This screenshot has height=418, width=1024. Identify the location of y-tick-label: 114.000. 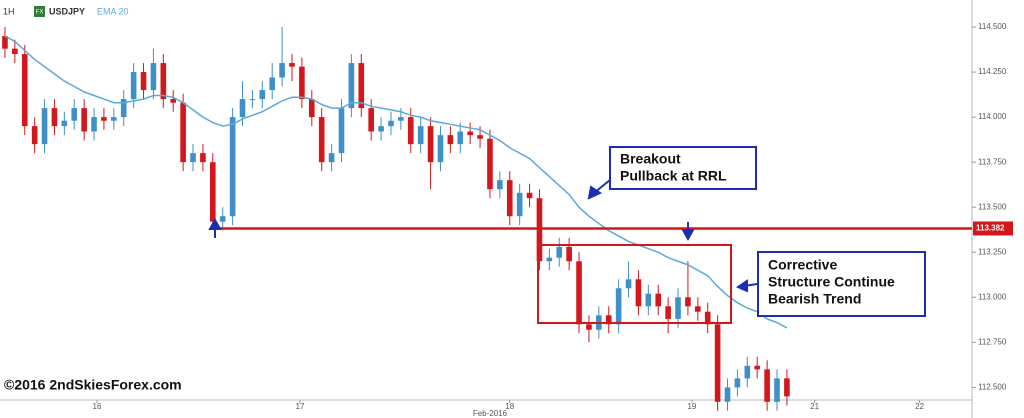
(992, 116).